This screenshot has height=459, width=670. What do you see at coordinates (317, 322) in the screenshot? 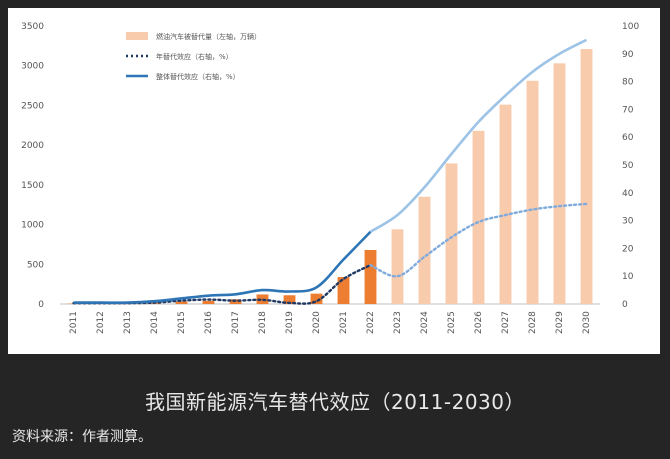
I see `x-tick-label: 2020` at bounding box center [317, 322].